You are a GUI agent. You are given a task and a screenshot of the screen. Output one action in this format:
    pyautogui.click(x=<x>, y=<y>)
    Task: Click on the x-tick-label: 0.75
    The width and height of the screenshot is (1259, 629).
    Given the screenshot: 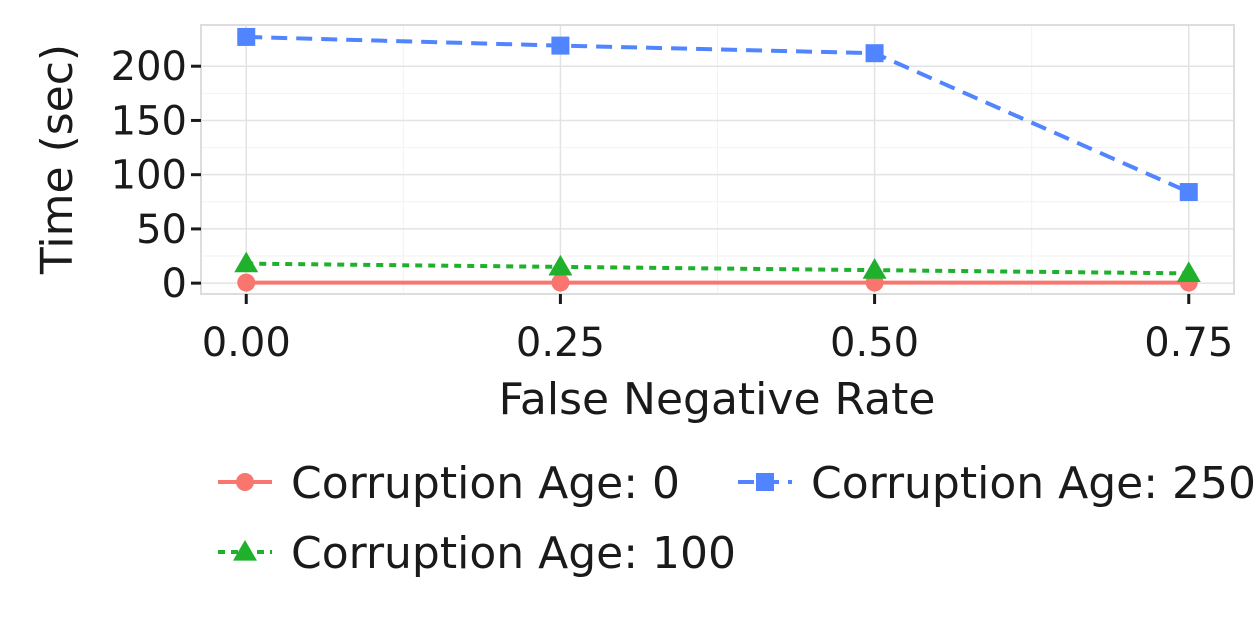 What is the action you would take?
    pyautogui.click(x=1188, y=343)
    